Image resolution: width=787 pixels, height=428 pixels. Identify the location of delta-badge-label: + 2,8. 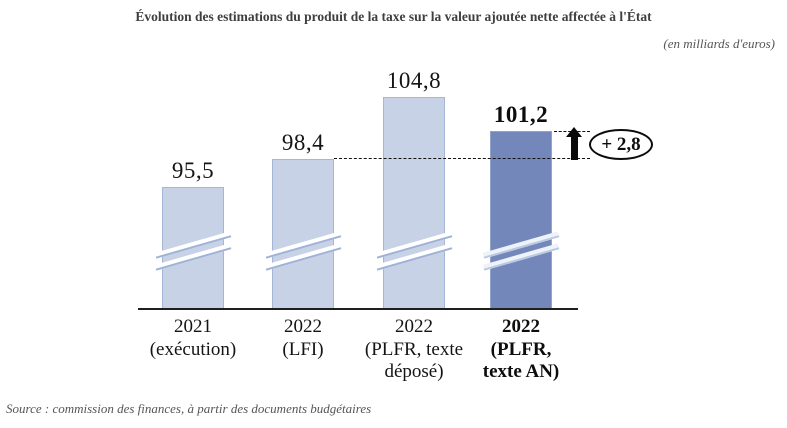
(621, 144).